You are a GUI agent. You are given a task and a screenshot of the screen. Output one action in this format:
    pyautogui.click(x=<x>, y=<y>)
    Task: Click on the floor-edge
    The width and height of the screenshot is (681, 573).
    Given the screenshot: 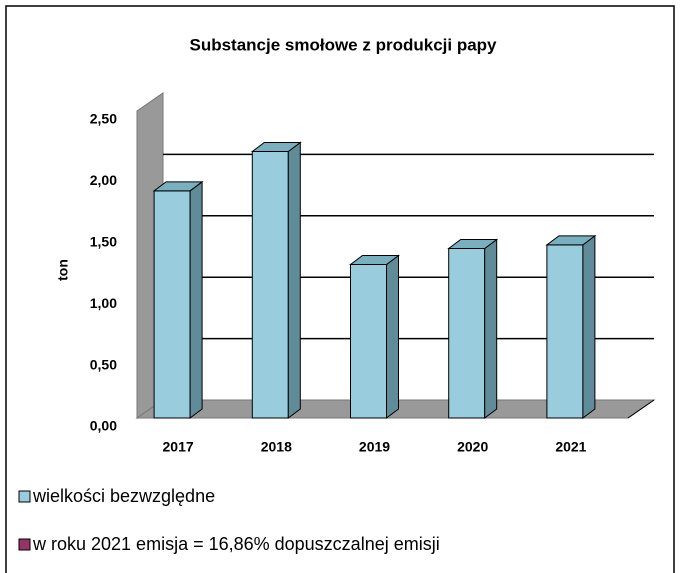 What is the action you would take?
    pyautogui.click(x=641, y=409)
    